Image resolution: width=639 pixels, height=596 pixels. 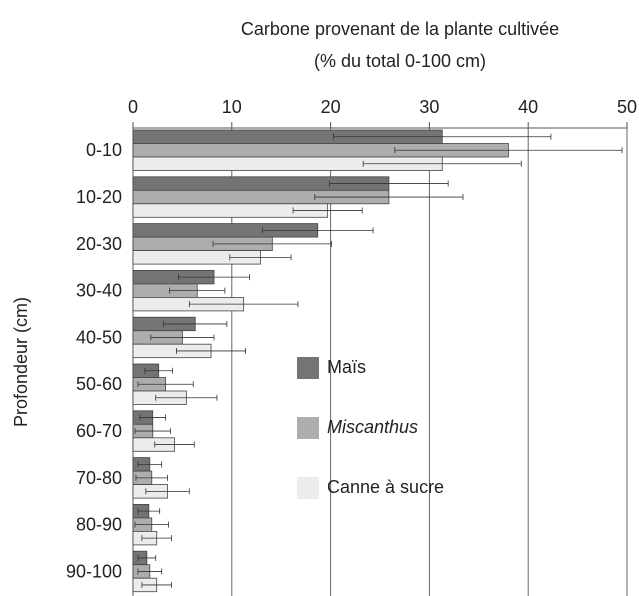 What do you see at coordinates (232, 107) in the screenshot?
I see `x-tick-label: 10` at bounding box center [232, 107].